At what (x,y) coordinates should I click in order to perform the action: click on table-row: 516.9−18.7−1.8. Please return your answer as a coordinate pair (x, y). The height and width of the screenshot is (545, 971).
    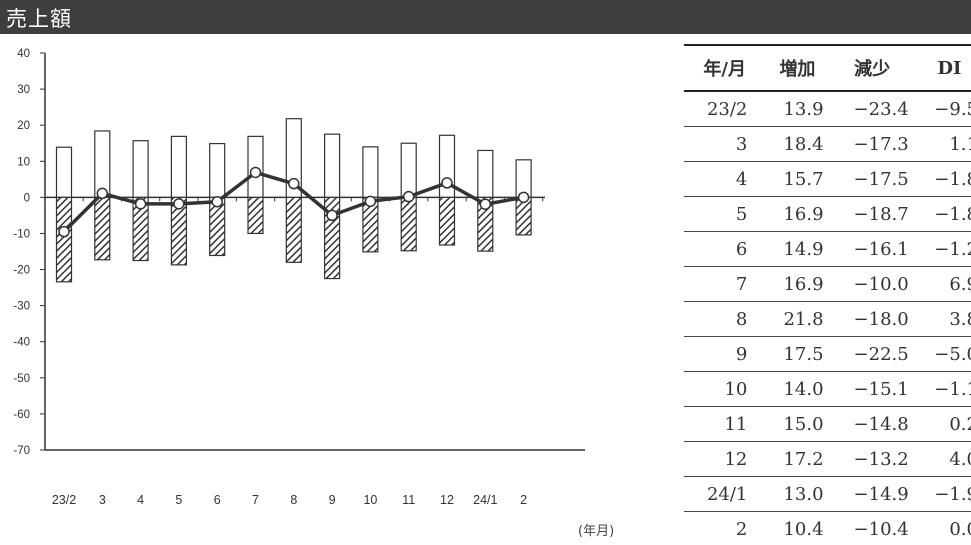
    Looking at the image, I should click on (827, 214).